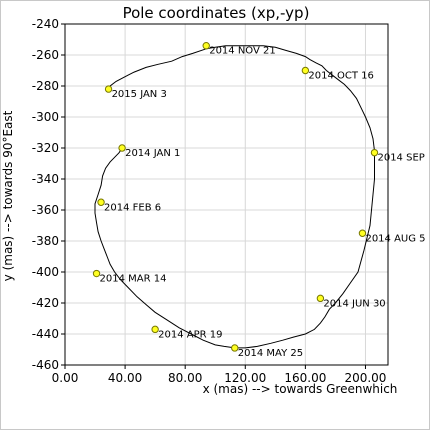  I want to click on x-tick-label: 0.00, so click(65, 378).